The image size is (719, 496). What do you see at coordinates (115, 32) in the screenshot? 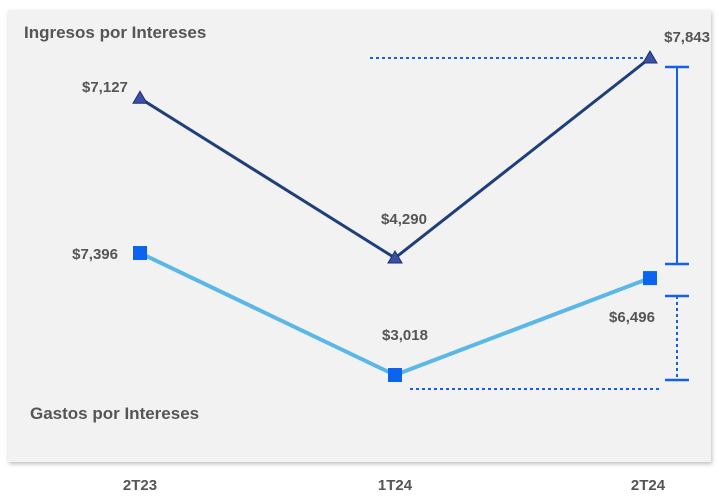
I see `series-name-ingresos: Ingresos por Intereses` at bounding box center [115, 32].